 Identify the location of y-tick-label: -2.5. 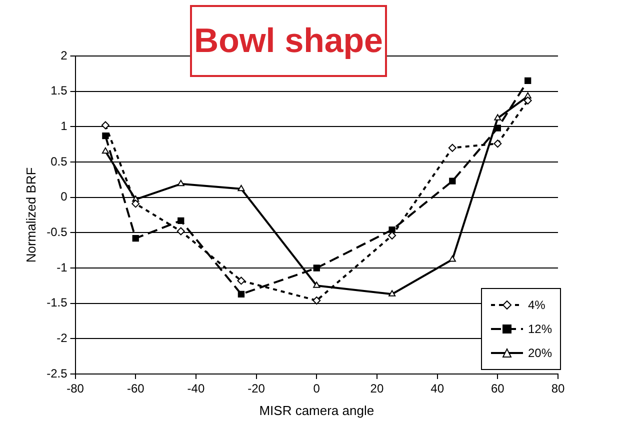
(57, 373).